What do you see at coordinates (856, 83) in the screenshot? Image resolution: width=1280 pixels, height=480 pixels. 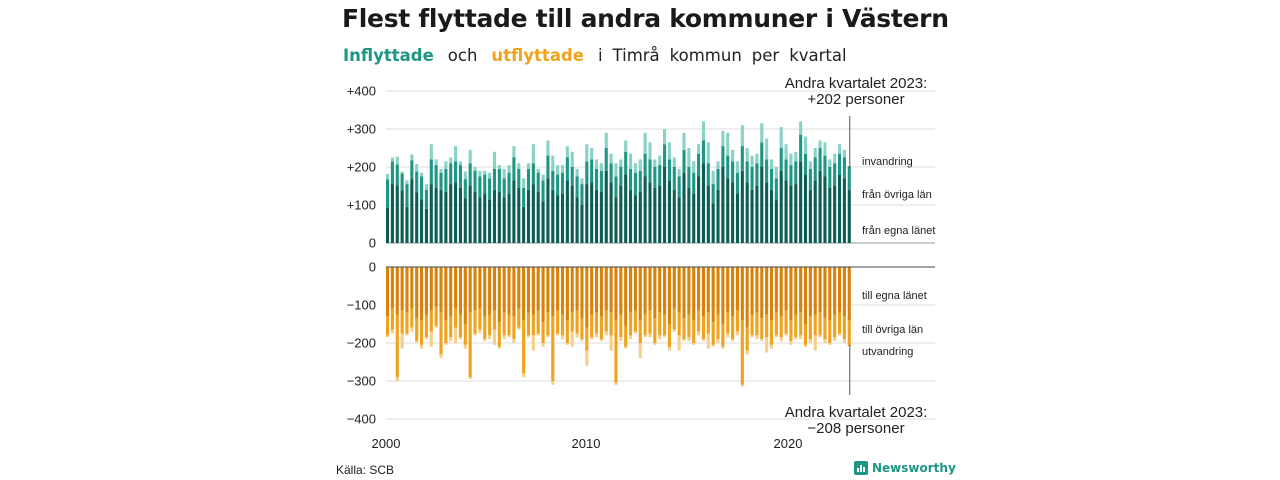 I see `annotation-top-line1: Andra kvartalet 2023:` at bounding box center [856, 83].